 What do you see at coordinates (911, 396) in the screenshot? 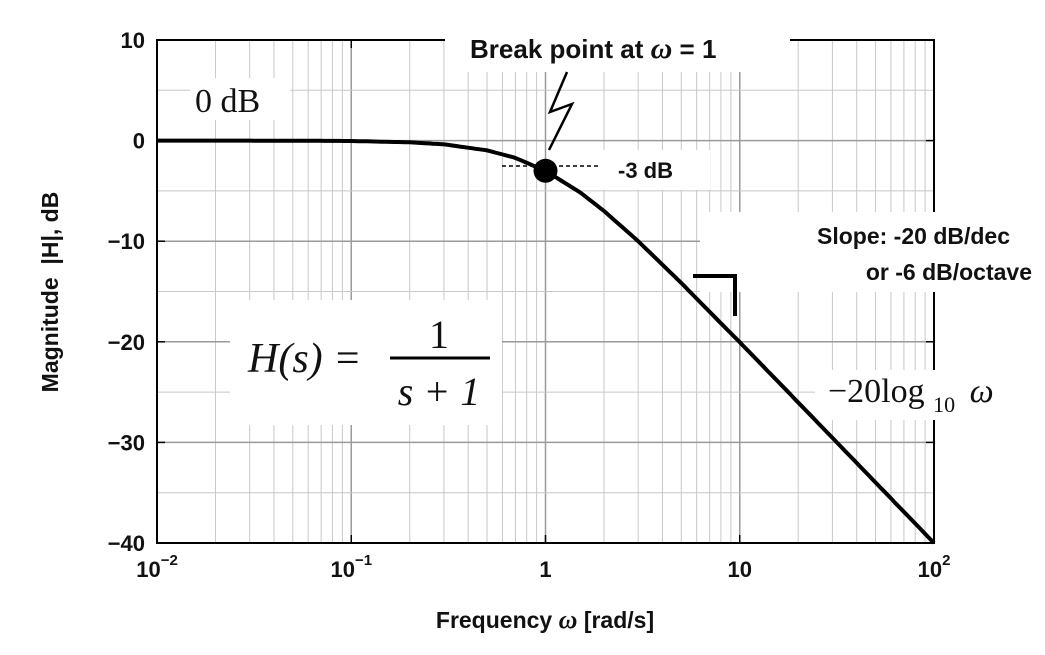
I see `asymptote-label: −20log 10 ω` at bounding box center [911, 396].